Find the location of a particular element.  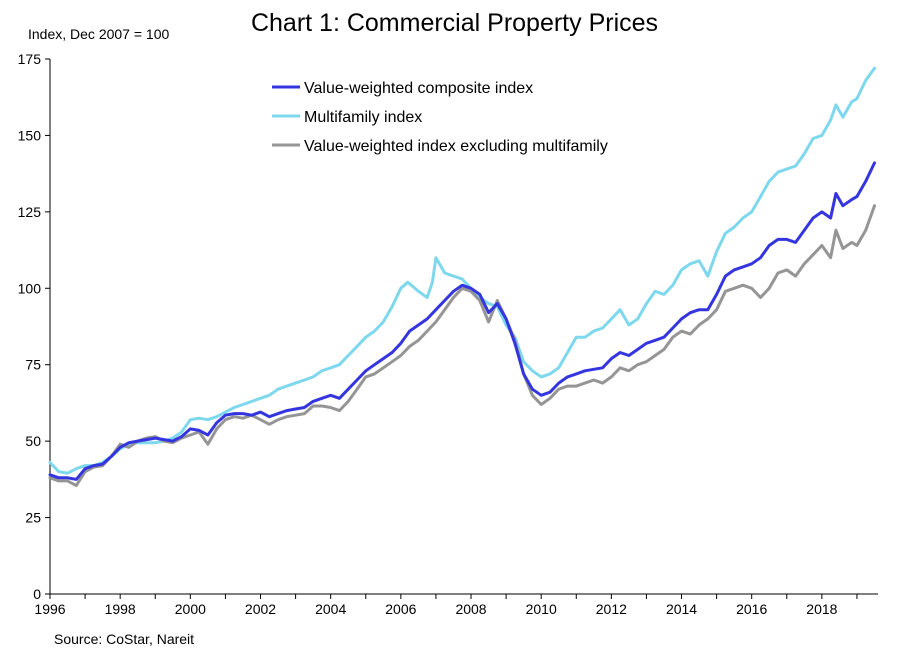

x-tick-label: 2008 is located at coordinates (470, 609).